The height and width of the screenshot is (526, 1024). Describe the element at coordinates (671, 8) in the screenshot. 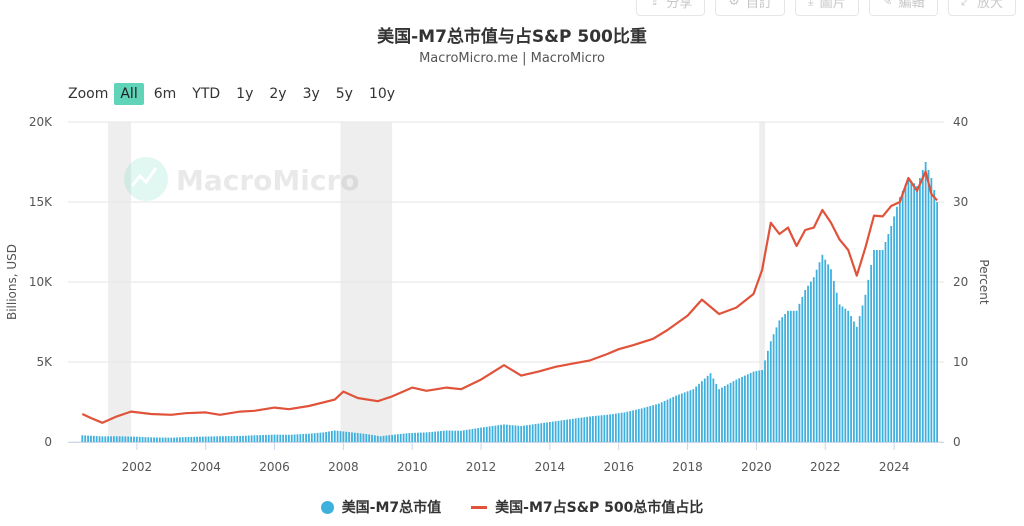

I see `share-button: ⇪ 分享` at that location.